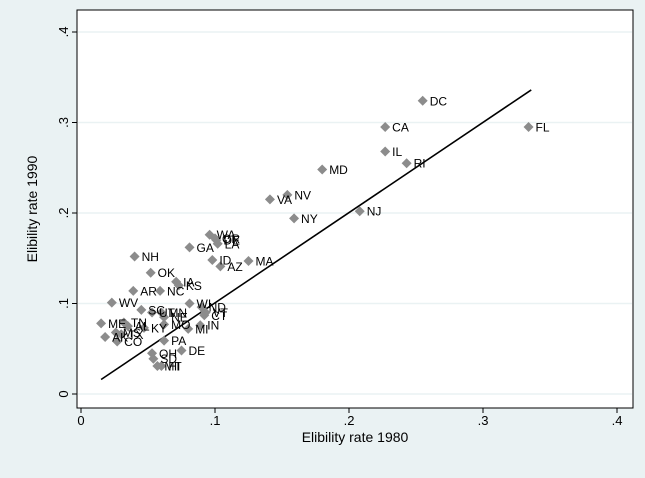 The image size is (645, 478). What do you see at coordinates (179, 318) in the screenshot?
I see `point-label-32: NE` at bounding box center [179, 318].